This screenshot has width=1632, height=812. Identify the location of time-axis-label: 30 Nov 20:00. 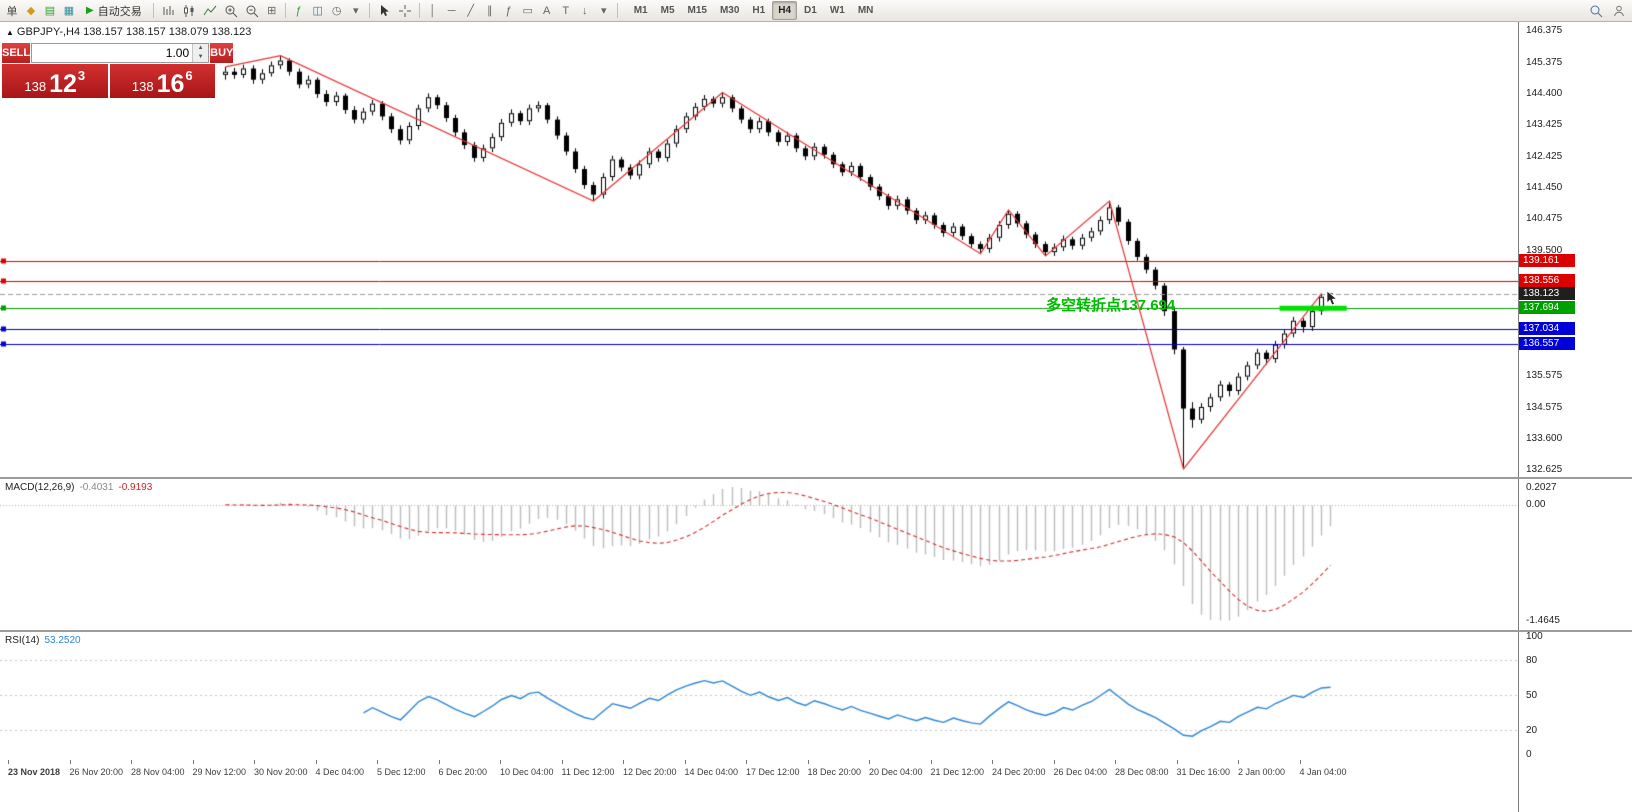
(281, 772).